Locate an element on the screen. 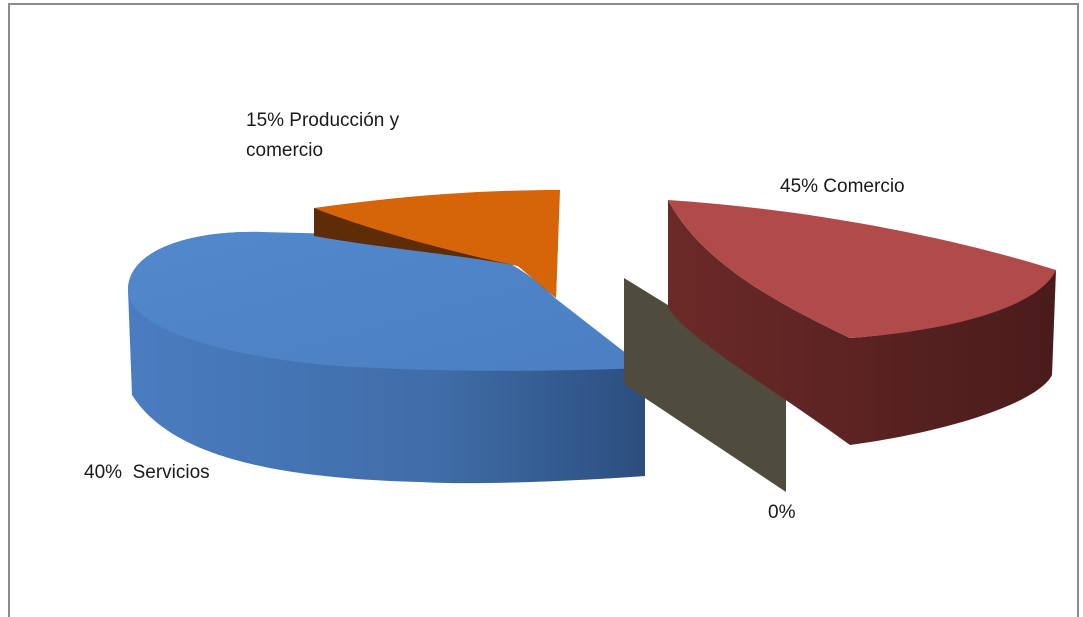 The height and width of the screenshot is (617, 1083). slice-produccion-side is located at coordinates (436, 253).